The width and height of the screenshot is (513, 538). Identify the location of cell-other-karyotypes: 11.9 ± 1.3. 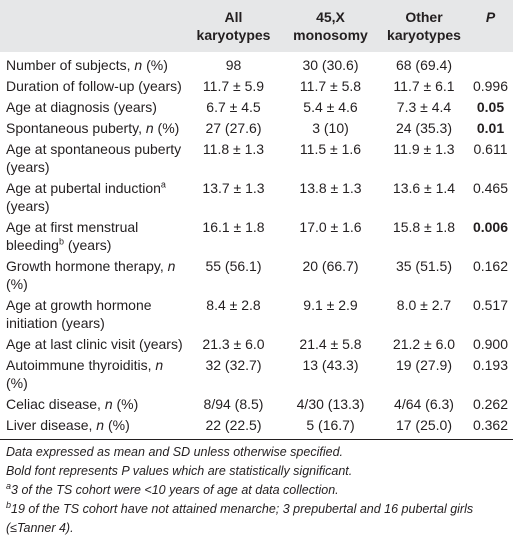
(424, 149).